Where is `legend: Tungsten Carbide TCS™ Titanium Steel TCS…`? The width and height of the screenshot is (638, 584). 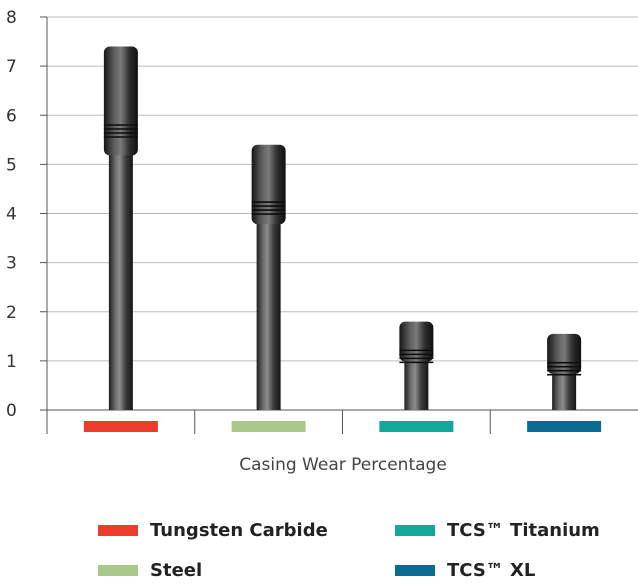
legend: Tungsten Carbide TCS™ Titanium Steel TCS… is located at coordinates (319, 548).